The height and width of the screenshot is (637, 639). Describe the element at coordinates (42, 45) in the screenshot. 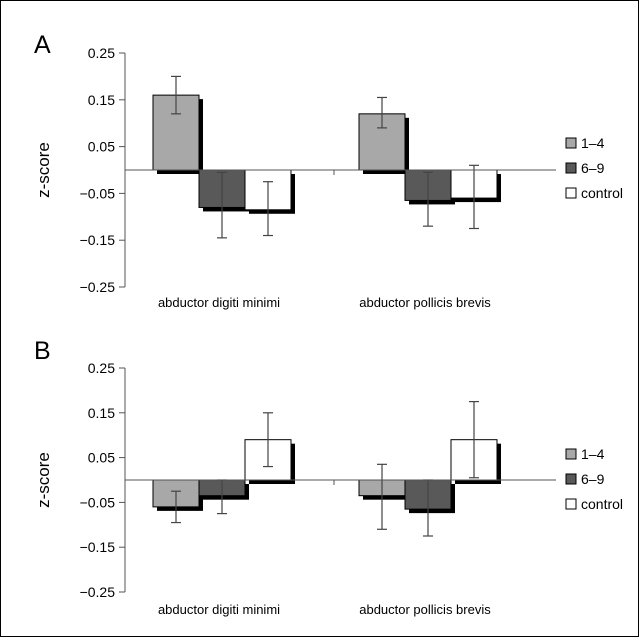

I see `panel-letter: A` at that location.